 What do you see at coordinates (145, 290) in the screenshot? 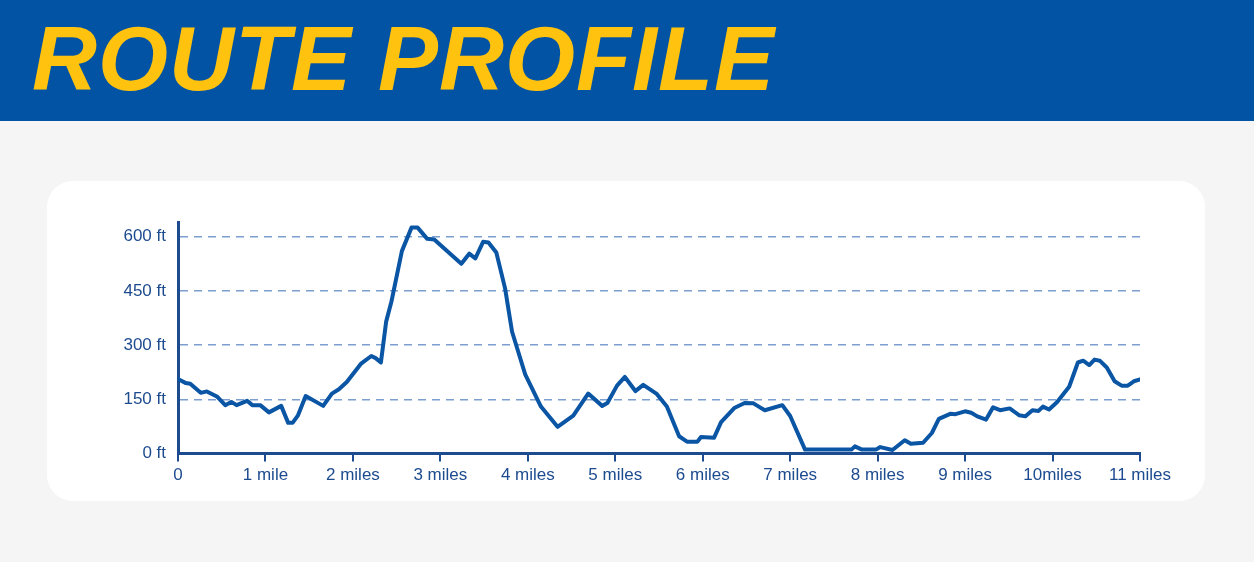
I see `y-tick-label: 450 ft` at bounding box center [145, 290].